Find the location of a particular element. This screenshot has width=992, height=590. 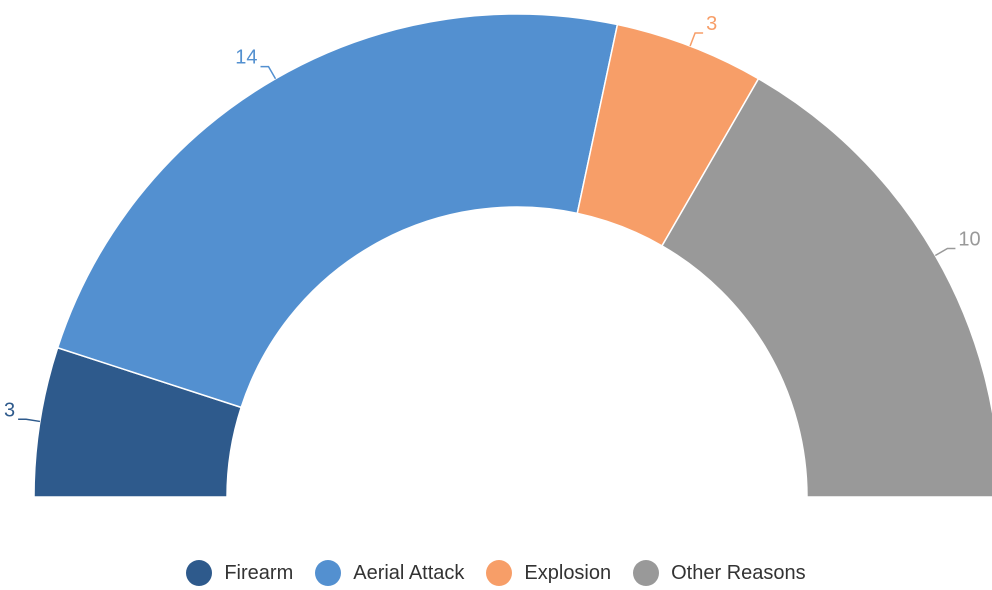

leader-line-other-reasons is located at coordinates (945, 252).